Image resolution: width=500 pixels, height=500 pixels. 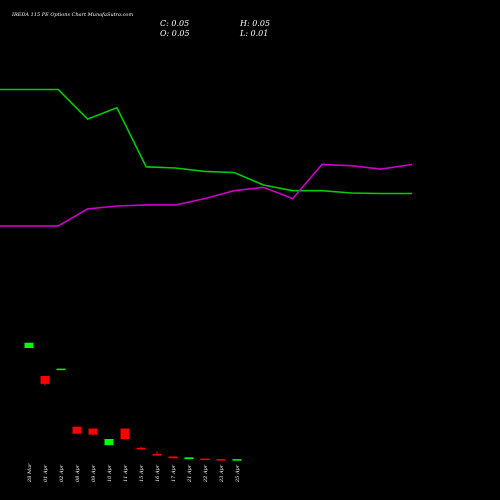 I want to click on candle-16-apr, so click(x=157, y=453).